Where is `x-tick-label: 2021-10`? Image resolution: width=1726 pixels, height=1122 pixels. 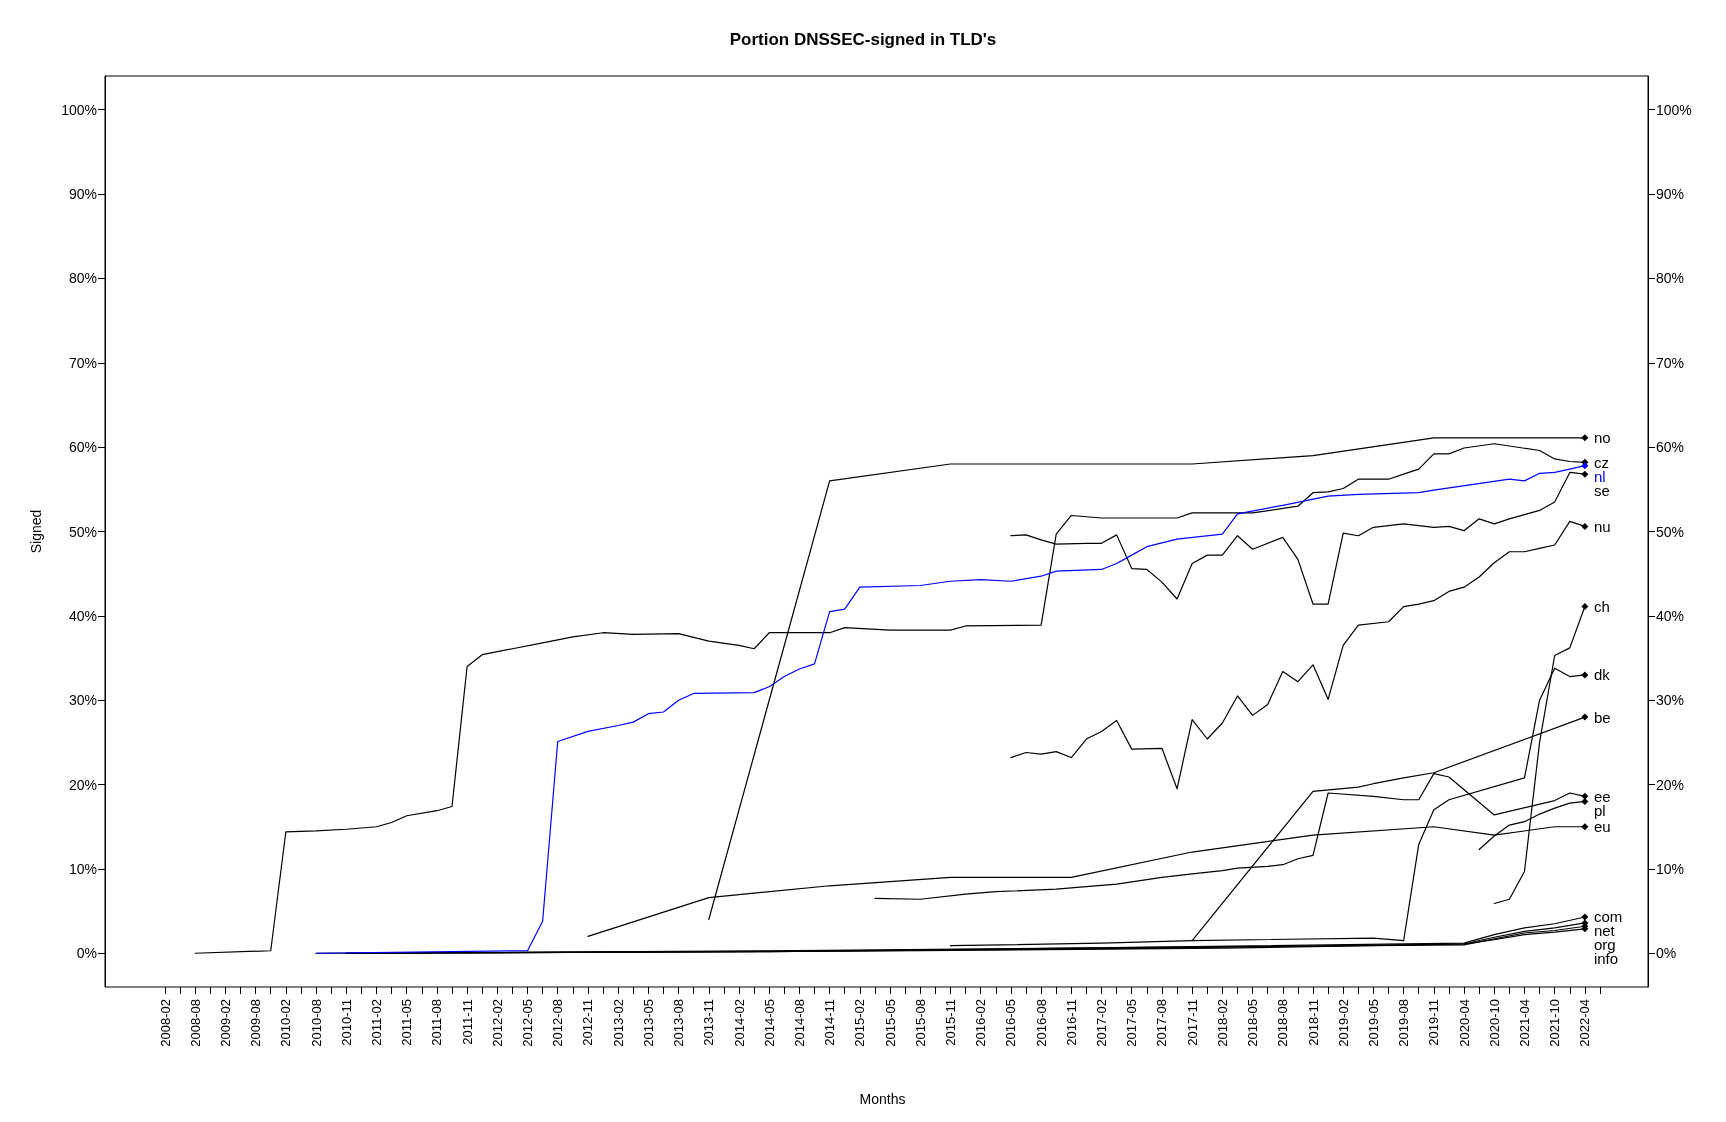 x-tick-label: 2021-10 is located at coordinates (1555, 1023).